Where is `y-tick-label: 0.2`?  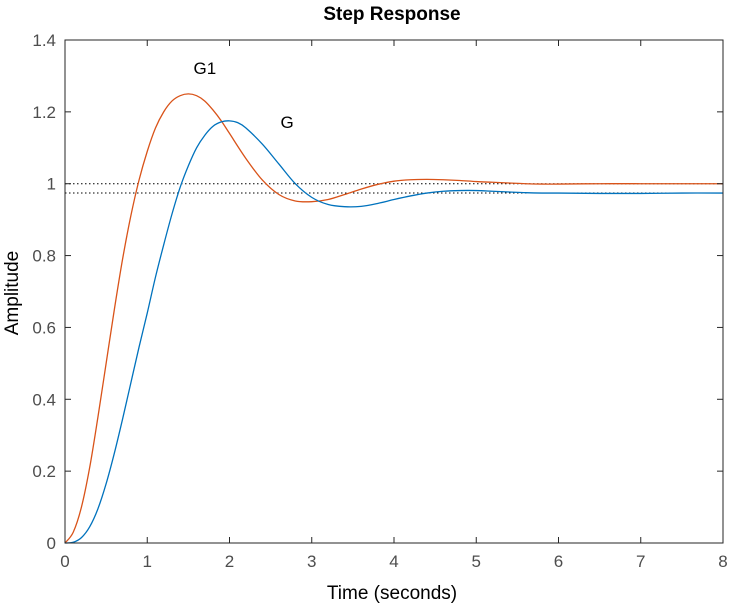
y-tick-label: 0.2 is located at coordinates (44, 471).